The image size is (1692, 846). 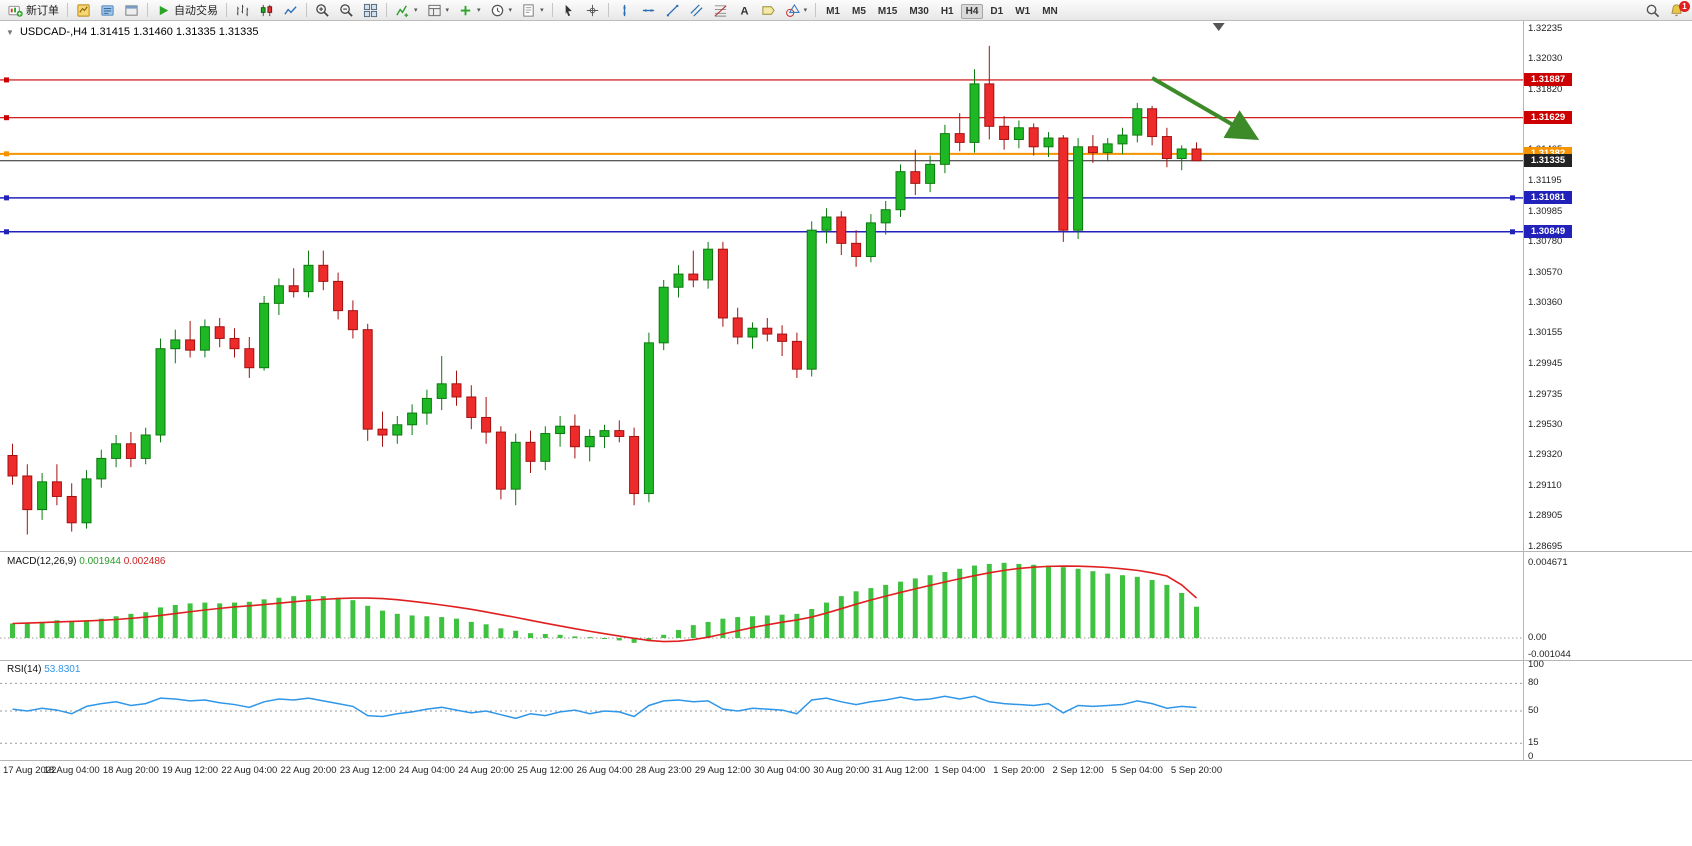 I want to click on period-dropdown: ▾, so click(x=501, y=10).